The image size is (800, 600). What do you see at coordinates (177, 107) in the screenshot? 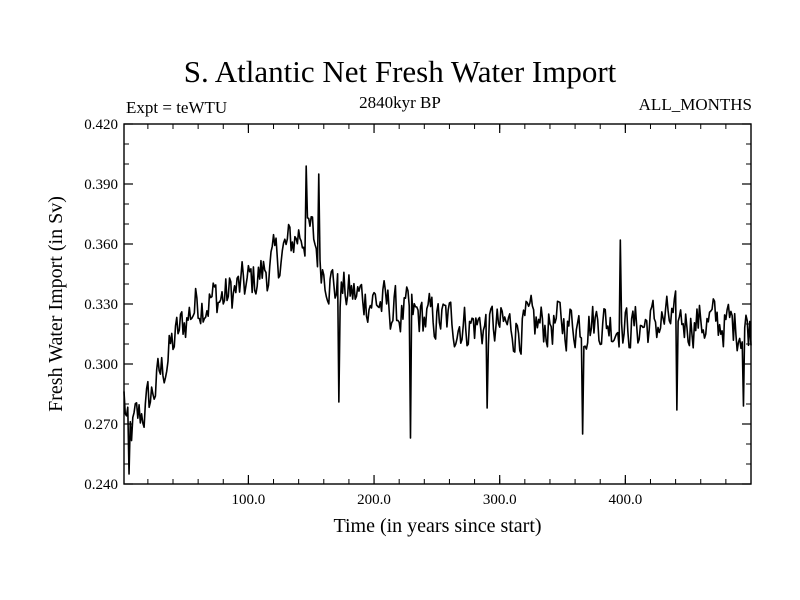
I see `experiment-label: Expt = teWTU` at bounding box center [177, 107].